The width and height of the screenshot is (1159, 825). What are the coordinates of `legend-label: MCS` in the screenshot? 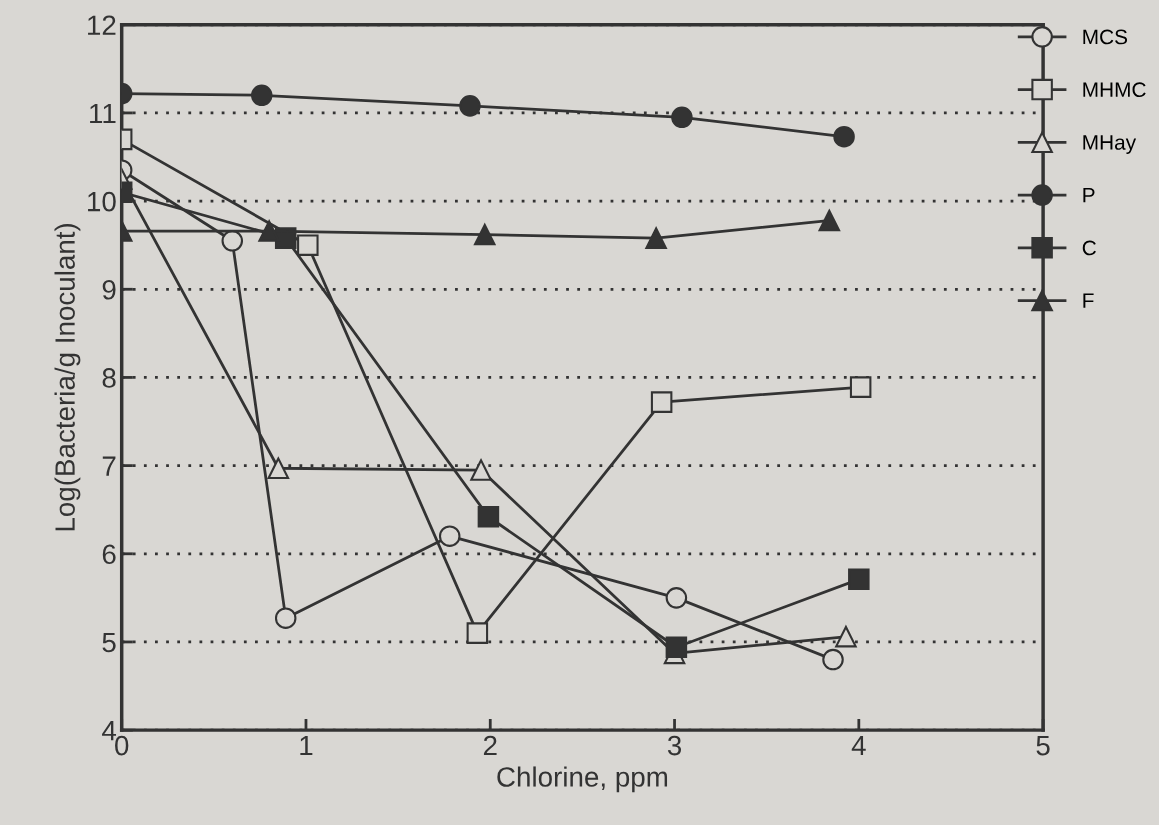 It's located at (1105, 37).